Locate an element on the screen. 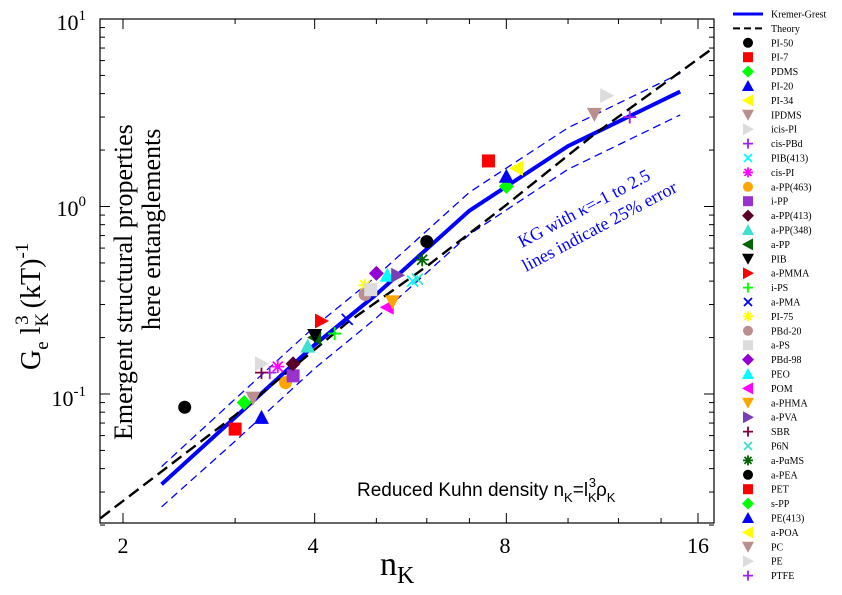  legend-label: a-PαMS is located at coordinates (787, 461).